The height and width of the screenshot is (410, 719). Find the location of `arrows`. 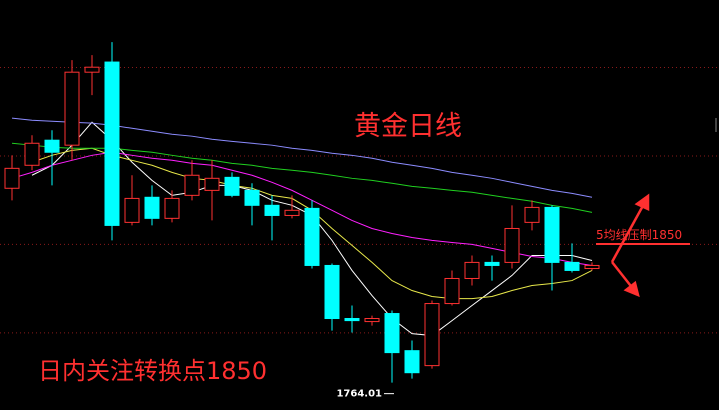

arrows is located at coordinates (630, 245).